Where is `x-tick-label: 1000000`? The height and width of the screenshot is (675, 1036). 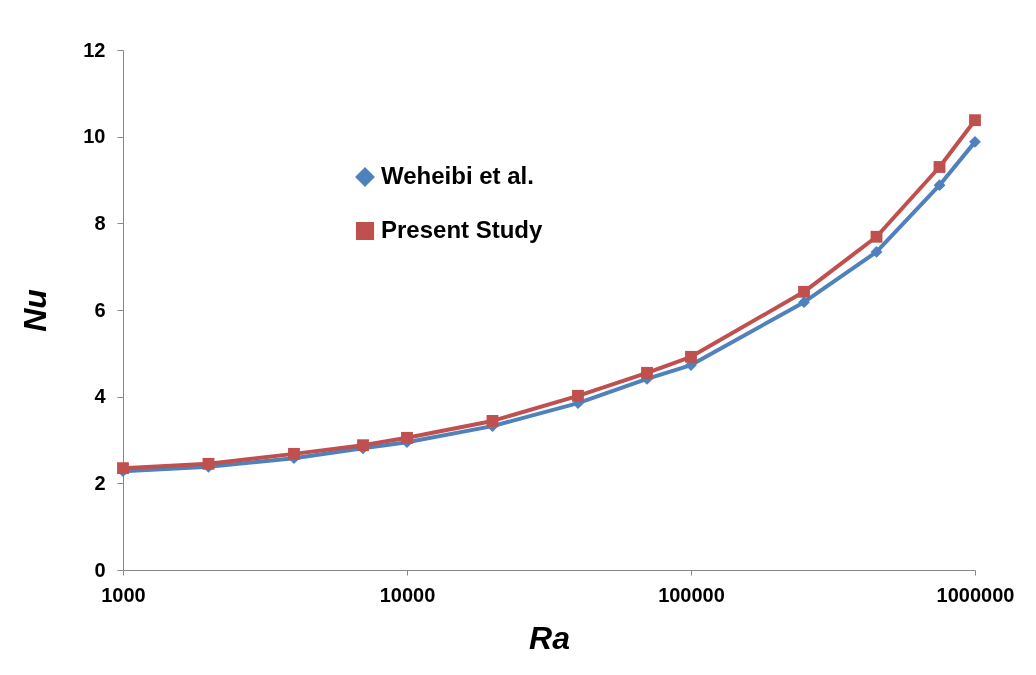 x-tick-label: 1000000 is located at coordinates (975, 594).